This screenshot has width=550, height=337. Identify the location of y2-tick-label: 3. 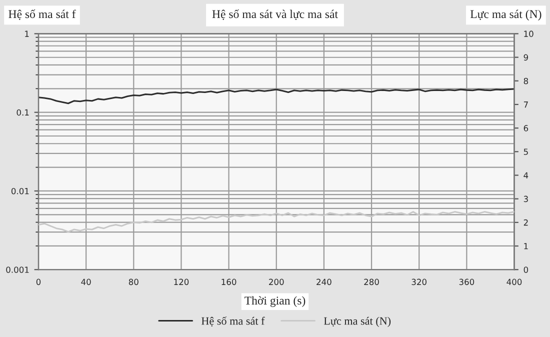
(526, 199).